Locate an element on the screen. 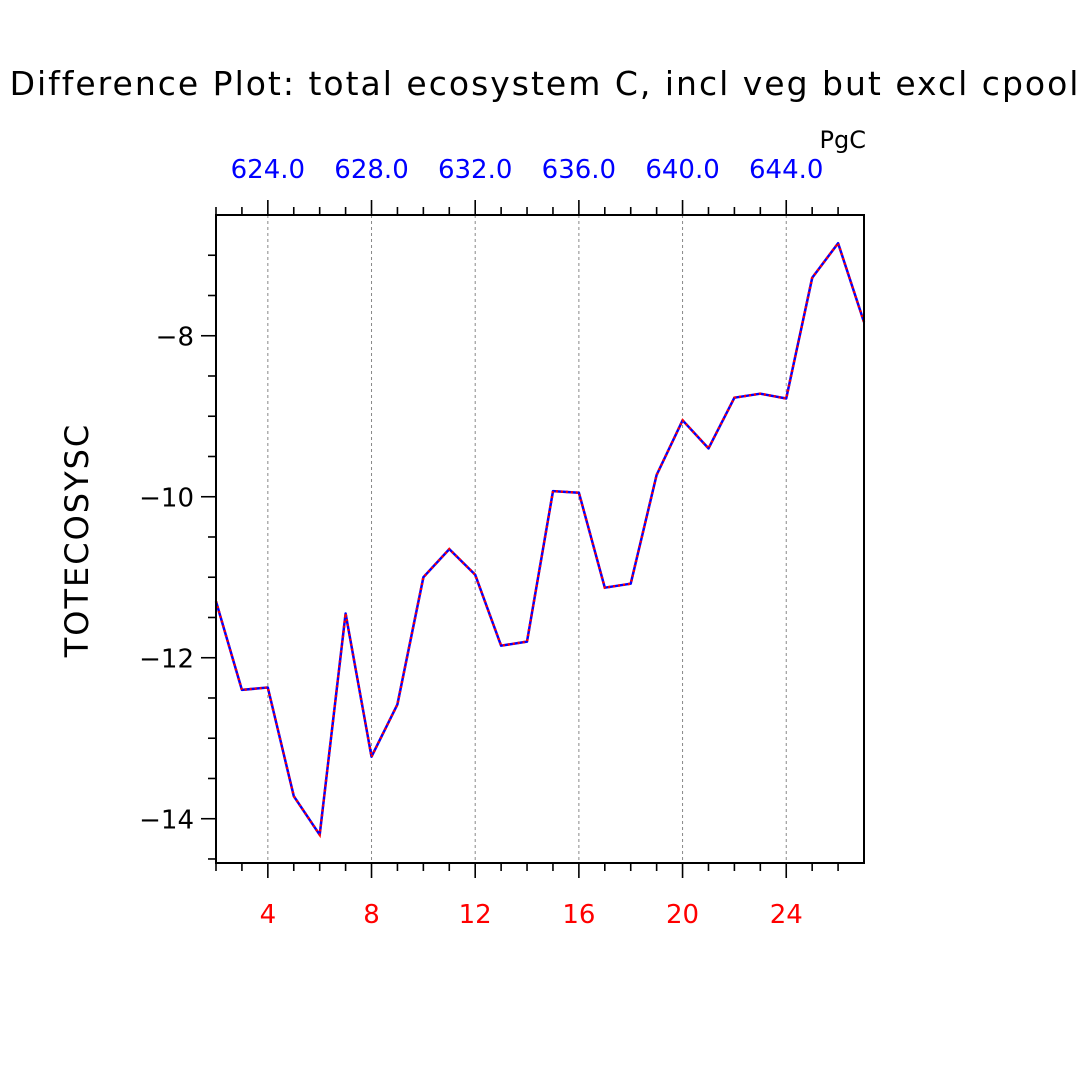  y-tick-label: −8 is located at coordinates (175, 338).